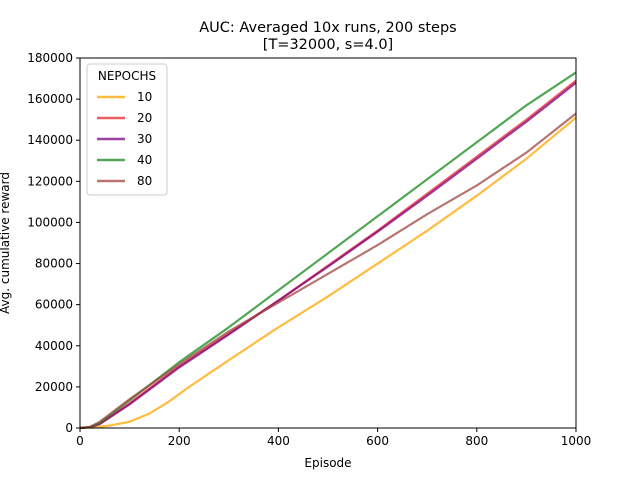 The image size is (640, 480). Describe the element at coordinates (377, 441) in the screenshot. I see `x-tick-label: 600` at that location.